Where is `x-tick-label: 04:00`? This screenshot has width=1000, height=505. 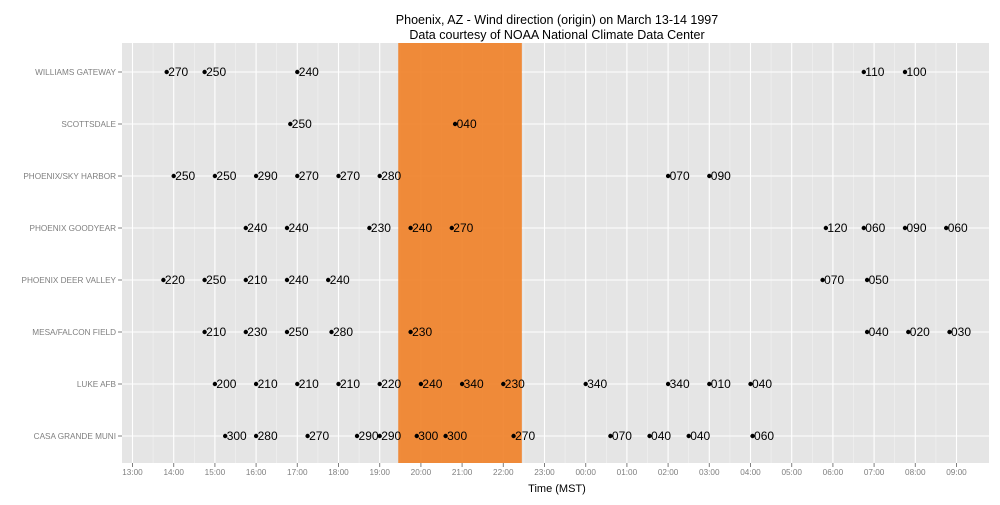 x-tick-label: 04:00 is located at coordinates (750, 472).